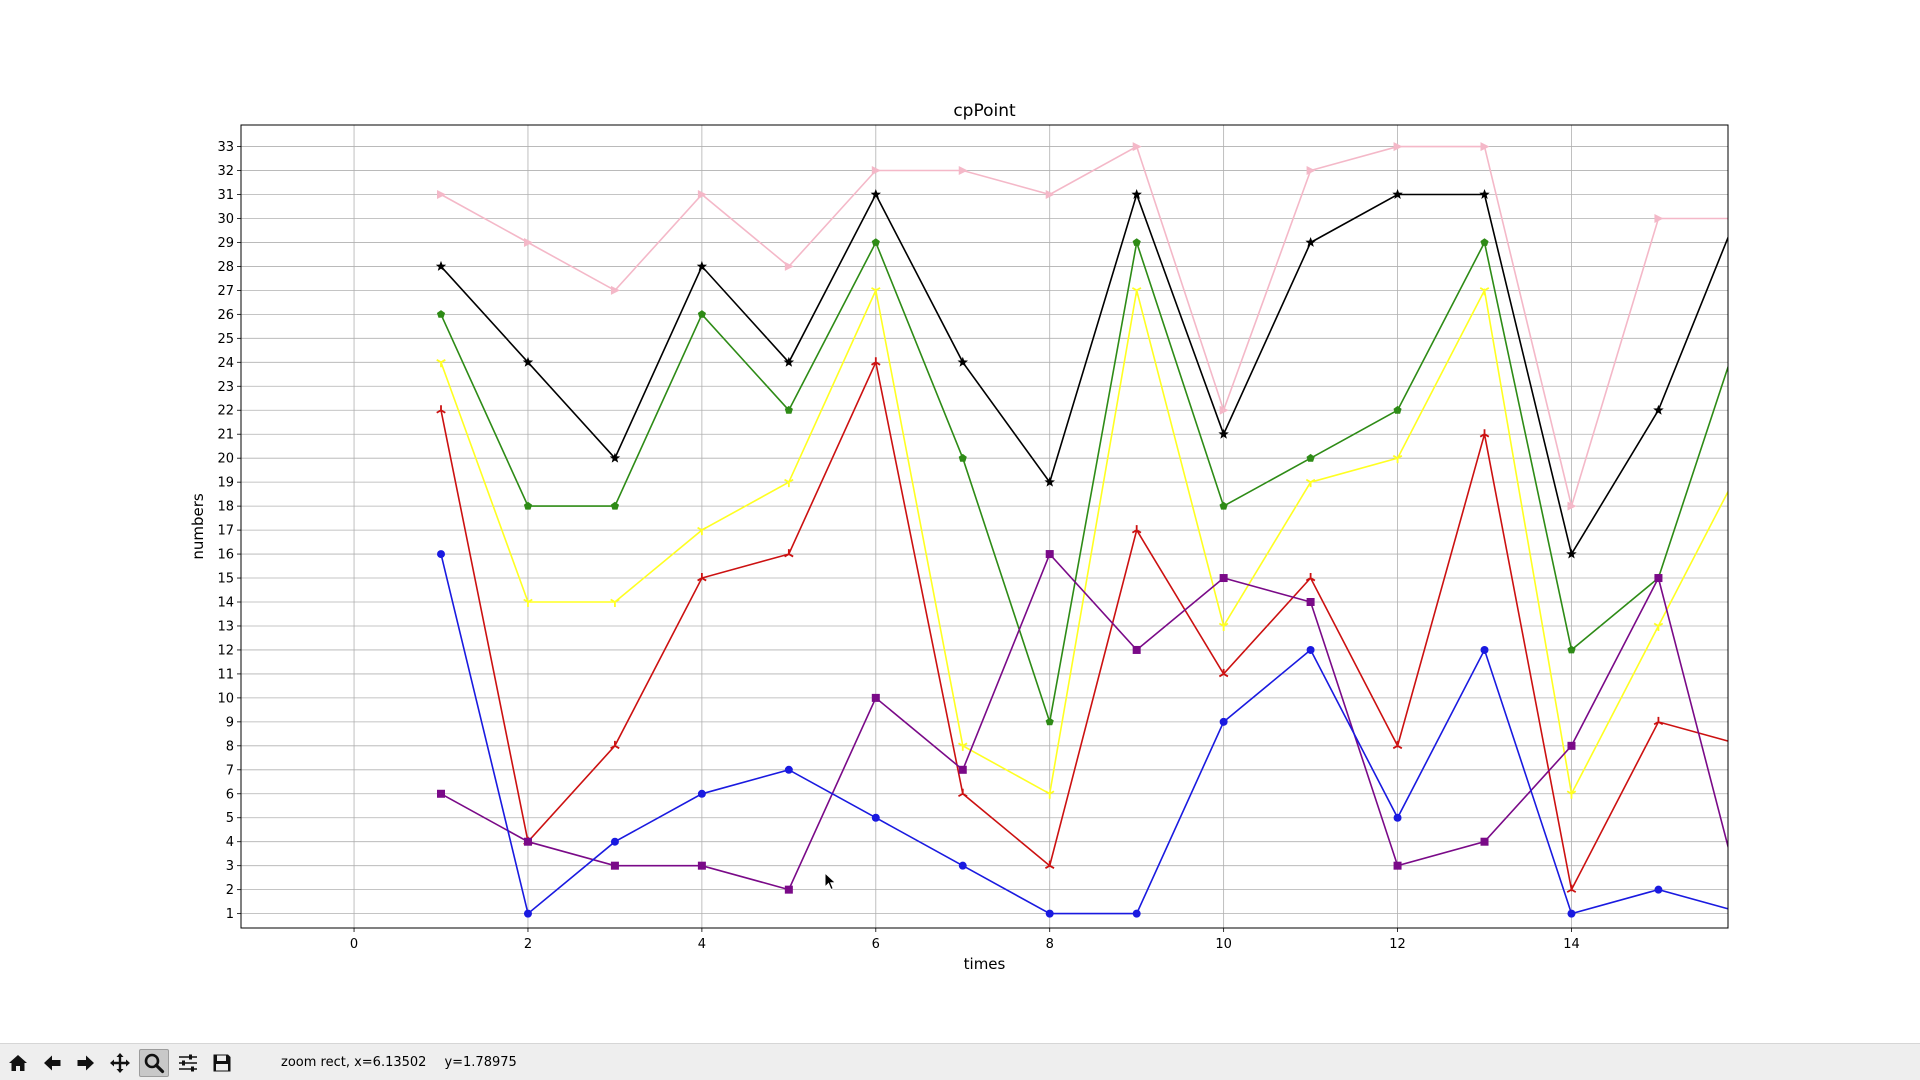 The width and height of the screenshot is (1920, 1080). Describe the element at coordinates (225, 674) in the screenshot. I see `y-tick-label: 11` at that location.